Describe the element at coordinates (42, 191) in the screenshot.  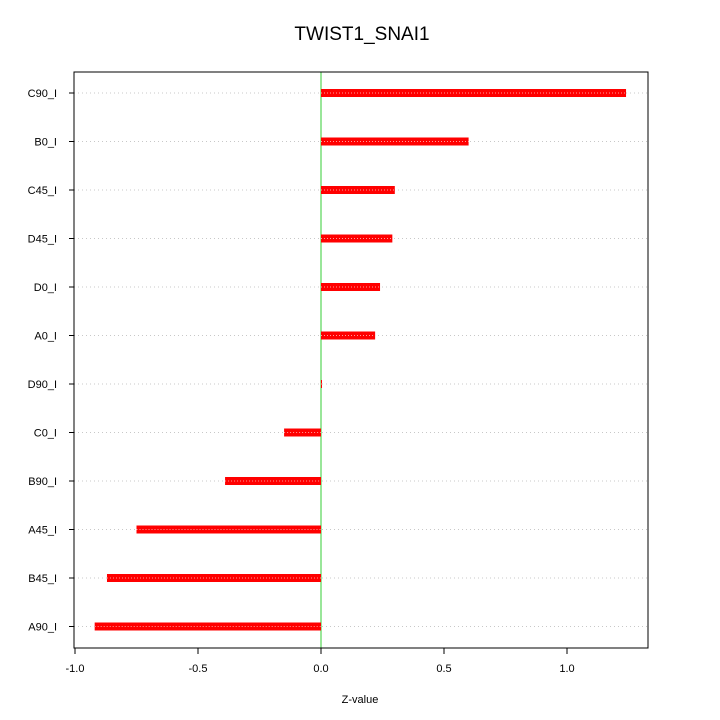
I see `y-tick-label: C45_I` at that location.